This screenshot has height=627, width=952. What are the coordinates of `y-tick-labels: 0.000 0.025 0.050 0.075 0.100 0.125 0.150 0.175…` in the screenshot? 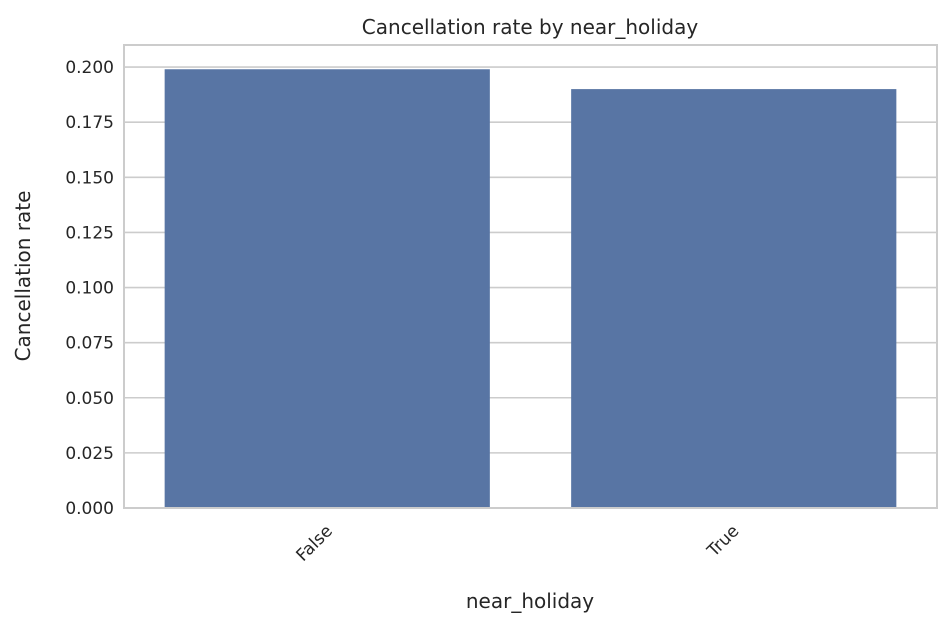 It's located at (89, 288).